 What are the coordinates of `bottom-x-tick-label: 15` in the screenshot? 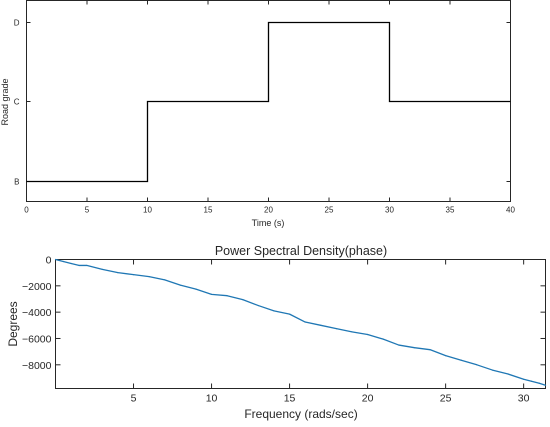 It's located at (290, 399).